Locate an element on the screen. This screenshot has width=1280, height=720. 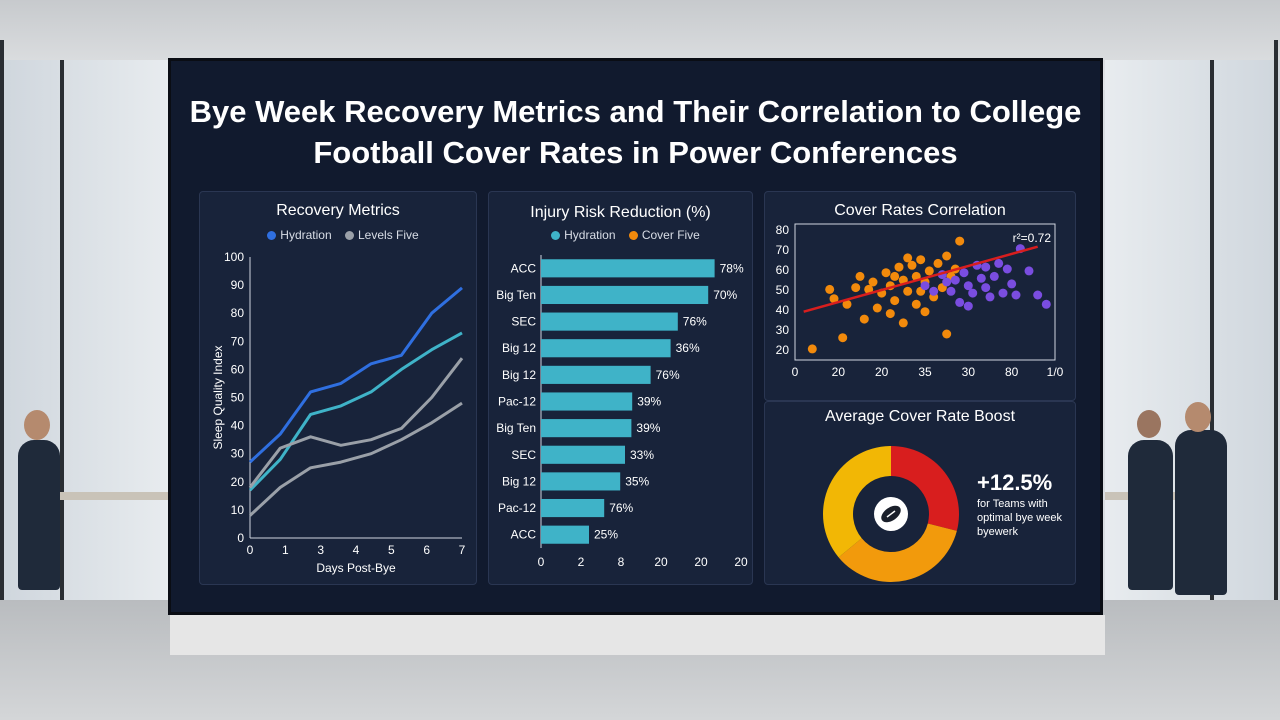
boost-title: Average Cover Rate Boost is located at coordinates (920, 416).